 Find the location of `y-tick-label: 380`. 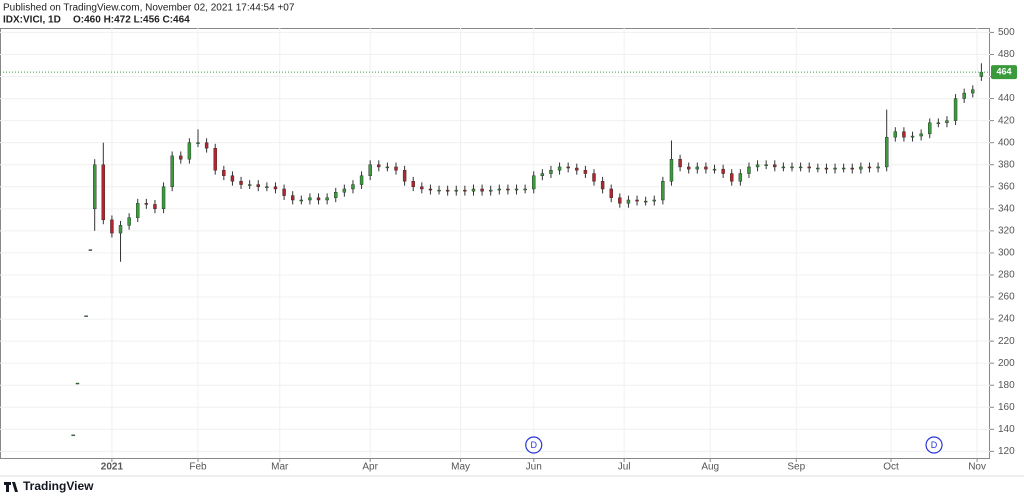

y-tick-label: 380 is located at coordinates (1006, 164).